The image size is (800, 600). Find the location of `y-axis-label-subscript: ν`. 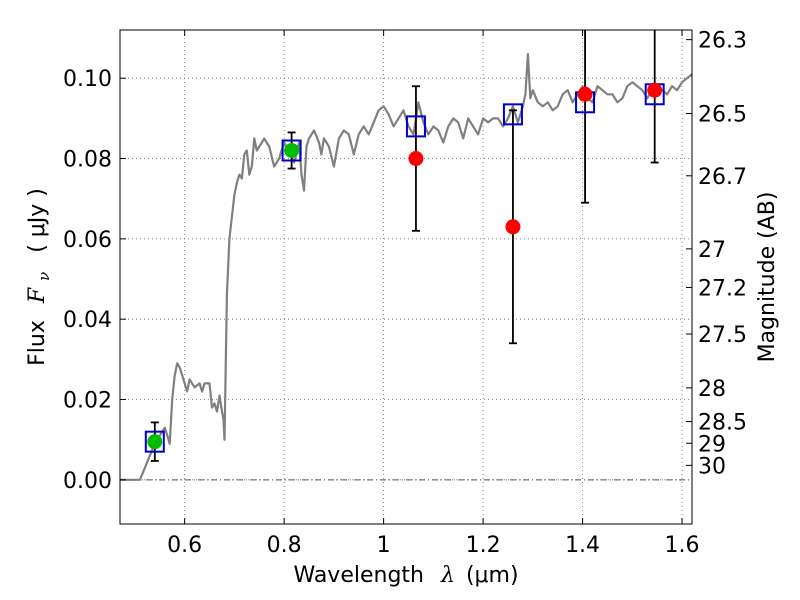

y-axis-label-subscript: ν is located at coordinates (44, 276).